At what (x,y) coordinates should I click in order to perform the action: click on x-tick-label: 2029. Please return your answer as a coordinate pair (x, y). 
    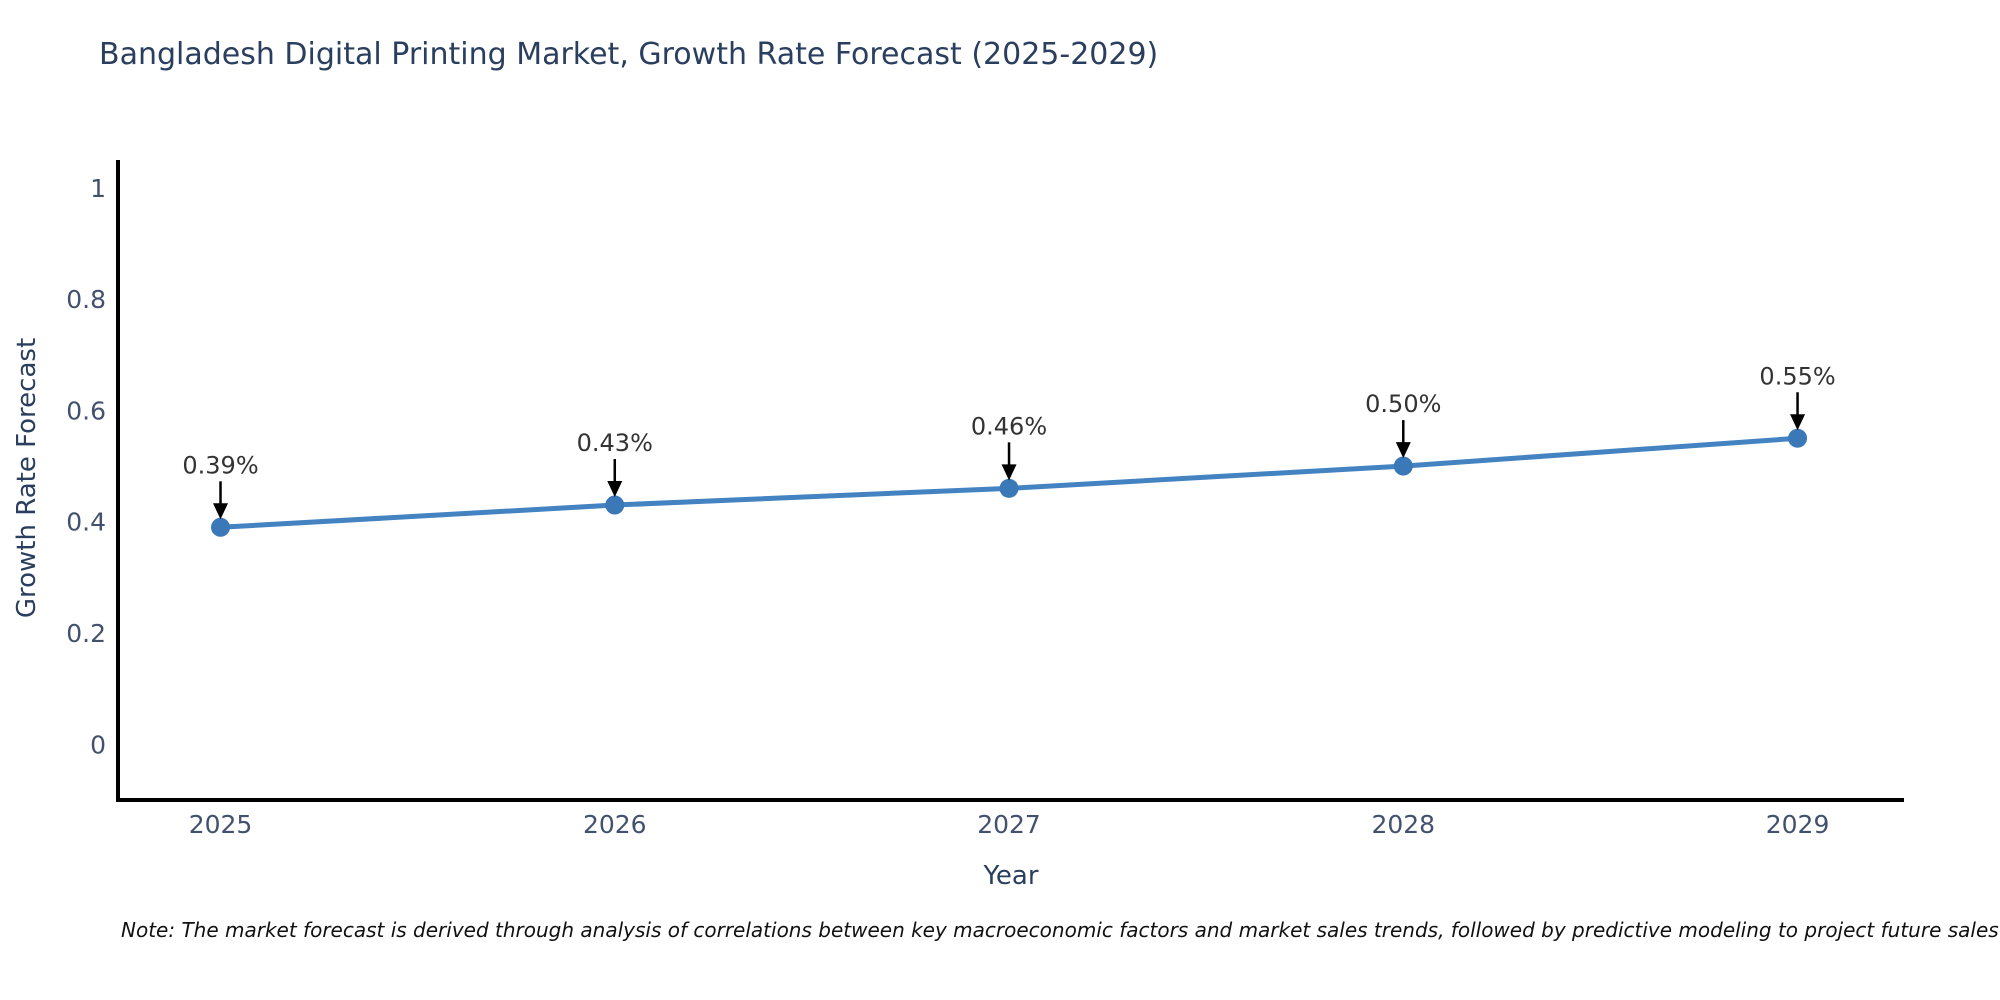
    Looking at the image, I should click on (1798, 824).